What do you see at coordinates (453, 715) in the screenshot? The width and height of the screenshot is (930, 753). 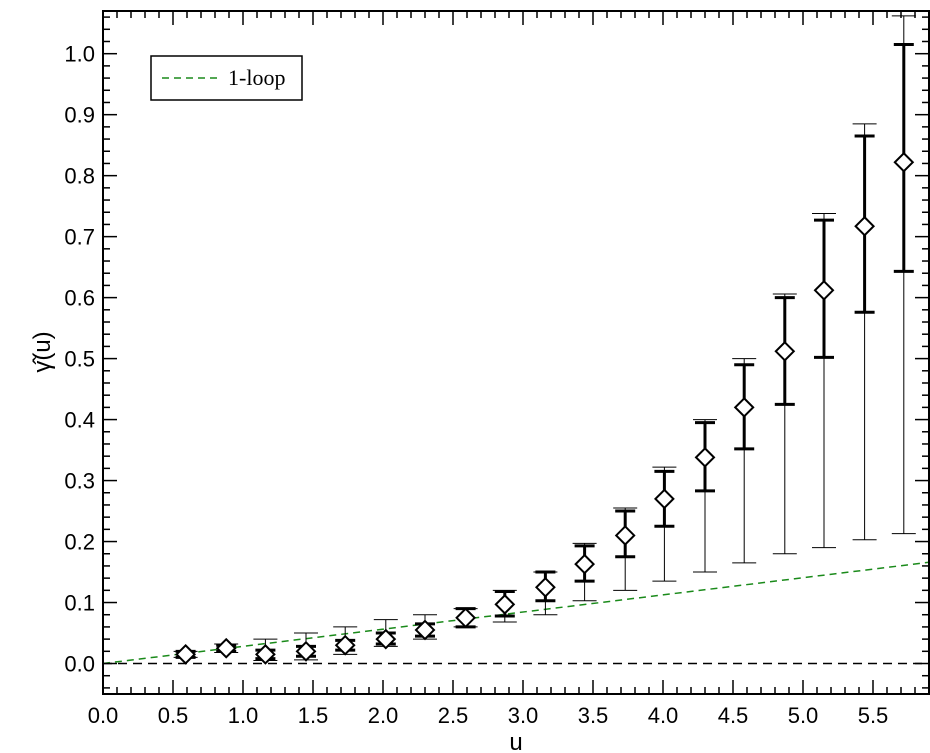 I see `x-tick-label: 2.5` at bounding box center [453, 715].